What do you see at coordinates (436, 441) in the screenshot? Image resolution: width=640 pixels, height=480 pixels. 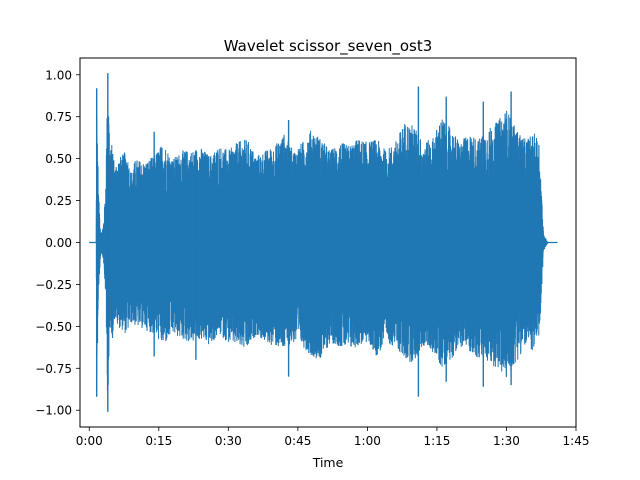 I see `x-tick-label: 1:15` at bounding box center [436, 441].